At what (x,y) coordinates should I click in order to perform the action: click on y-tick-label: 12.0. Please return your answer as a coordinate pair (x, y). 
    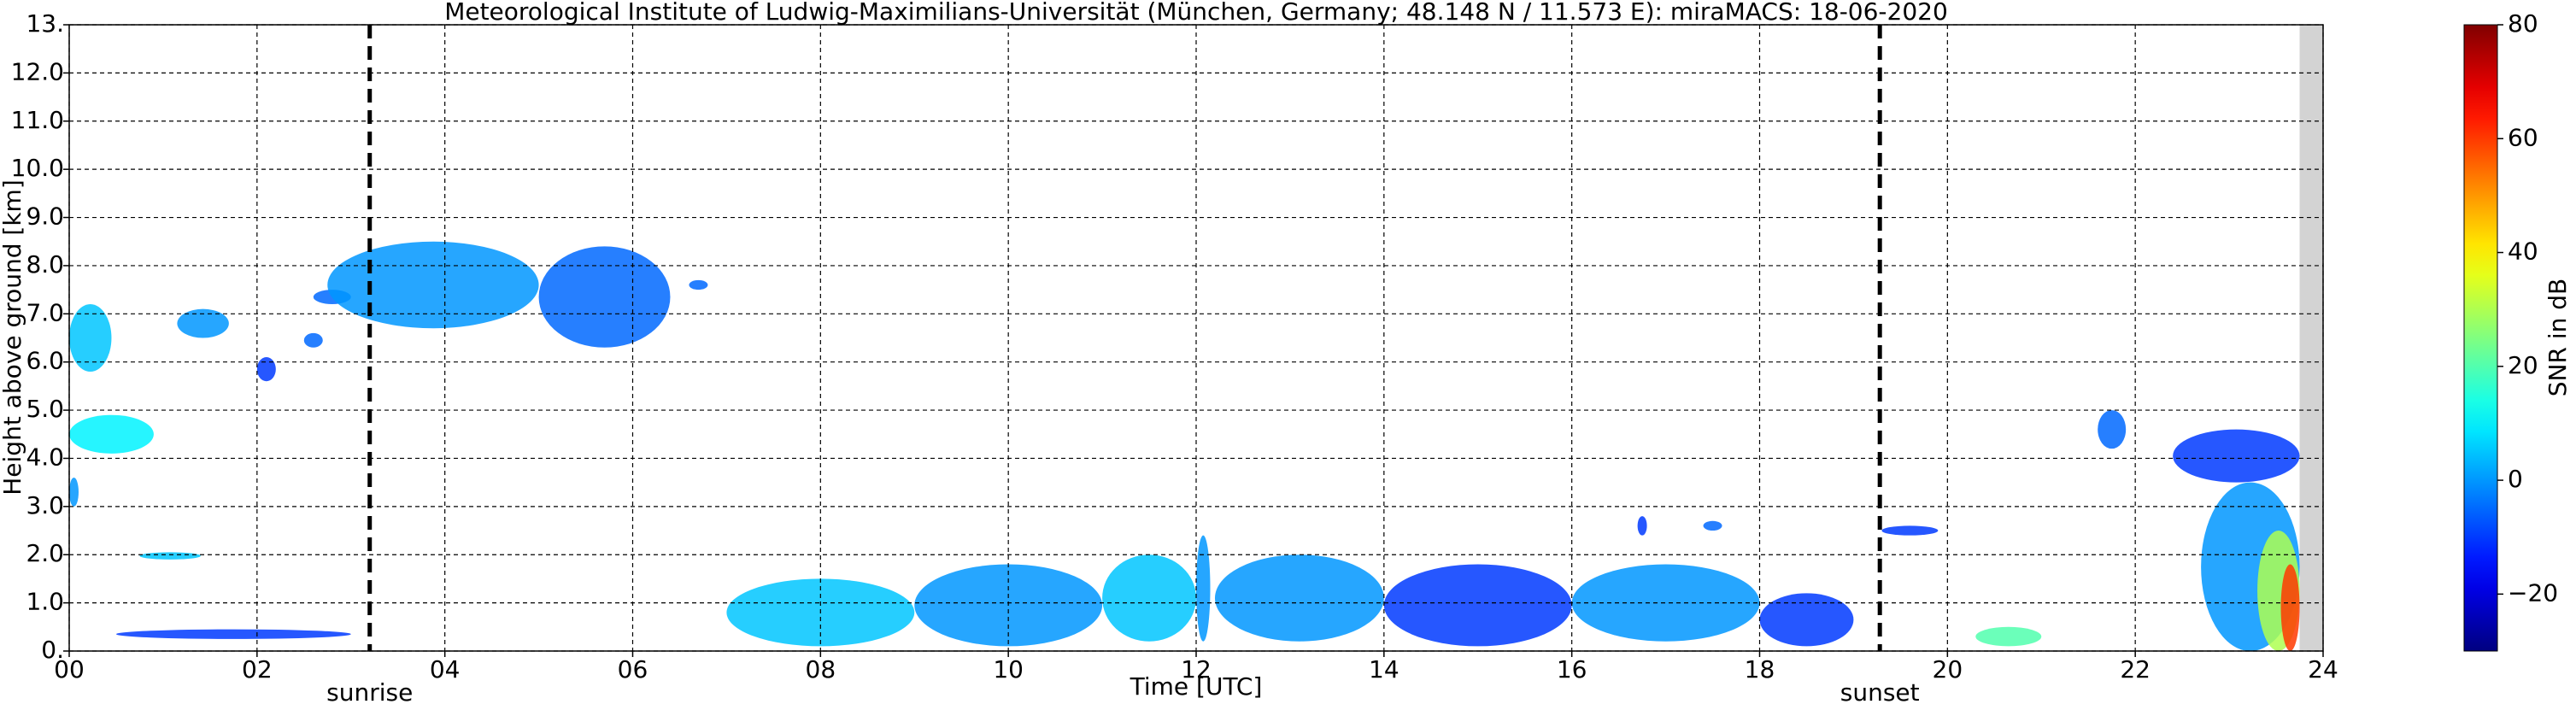
    Looking at the image, I should click on (37, 71).